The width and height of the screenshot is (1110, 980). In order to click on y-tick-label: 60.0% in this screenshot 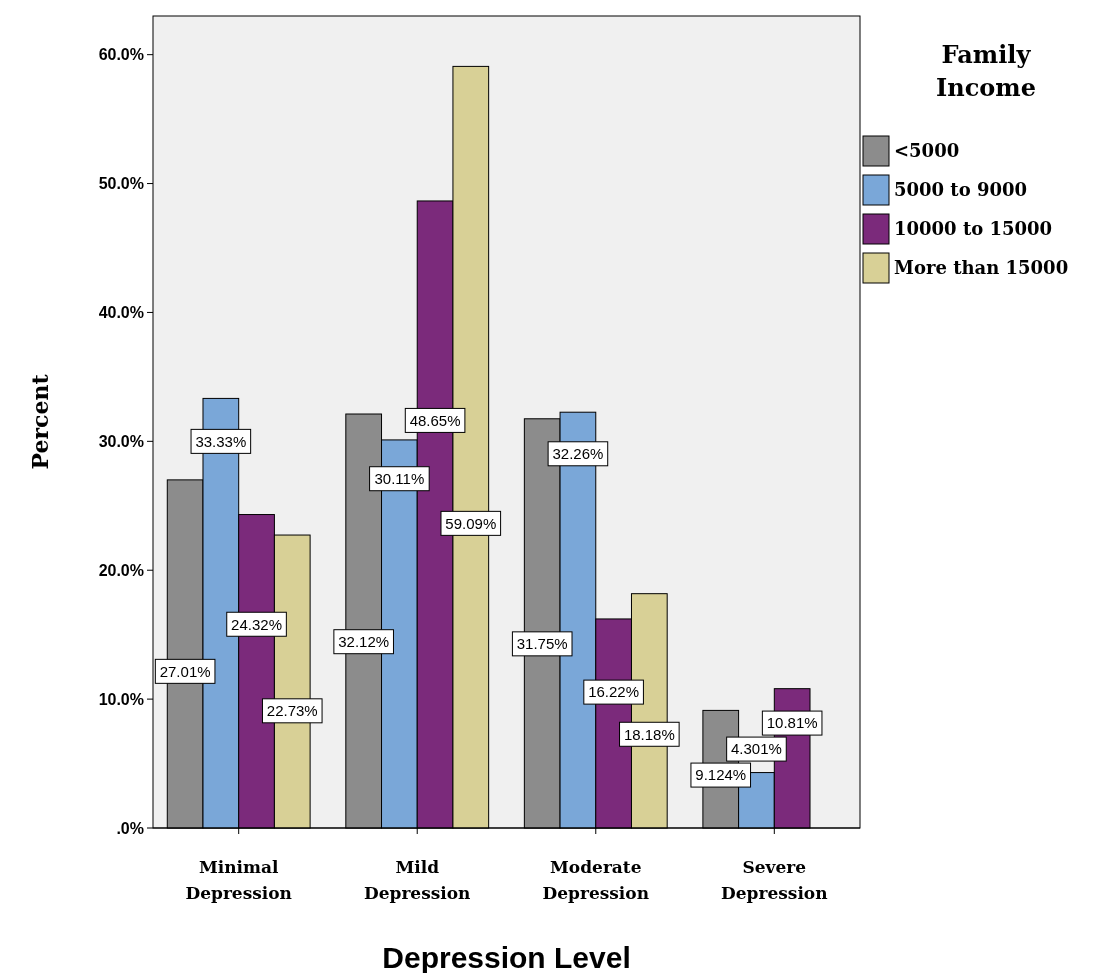, I will do `click(121, 55)`.